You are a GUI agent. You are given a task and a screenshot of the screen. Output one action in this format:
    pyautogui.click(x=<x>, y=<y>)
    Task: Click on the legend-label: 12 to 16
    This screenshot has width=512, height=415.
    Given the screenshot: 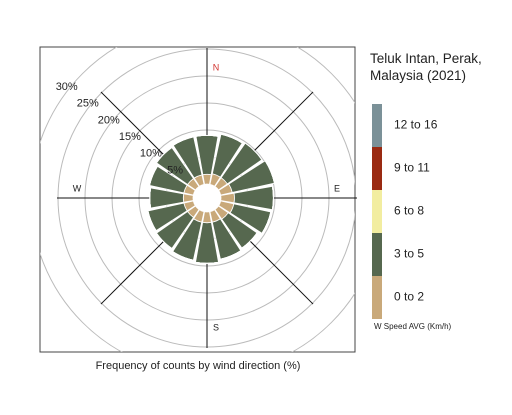 What is the action you would take?
    pyautogui.click(x=416, y=125)
    